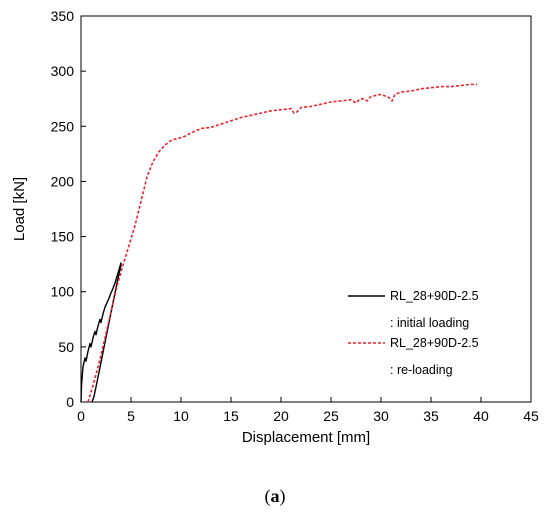 Image resolution: width=550 pixels, height=521 pixels. What do you see at coordinates (63, 71) in the screenshot?
I see `y-tick-label: 300` at bounding box center [63, 71].